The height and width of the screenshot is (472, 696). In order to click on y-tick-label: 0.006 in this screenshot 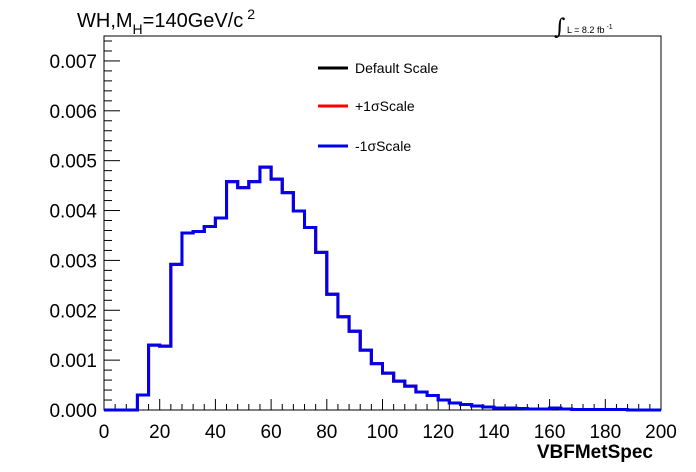, I will do `click(73, 112)`.